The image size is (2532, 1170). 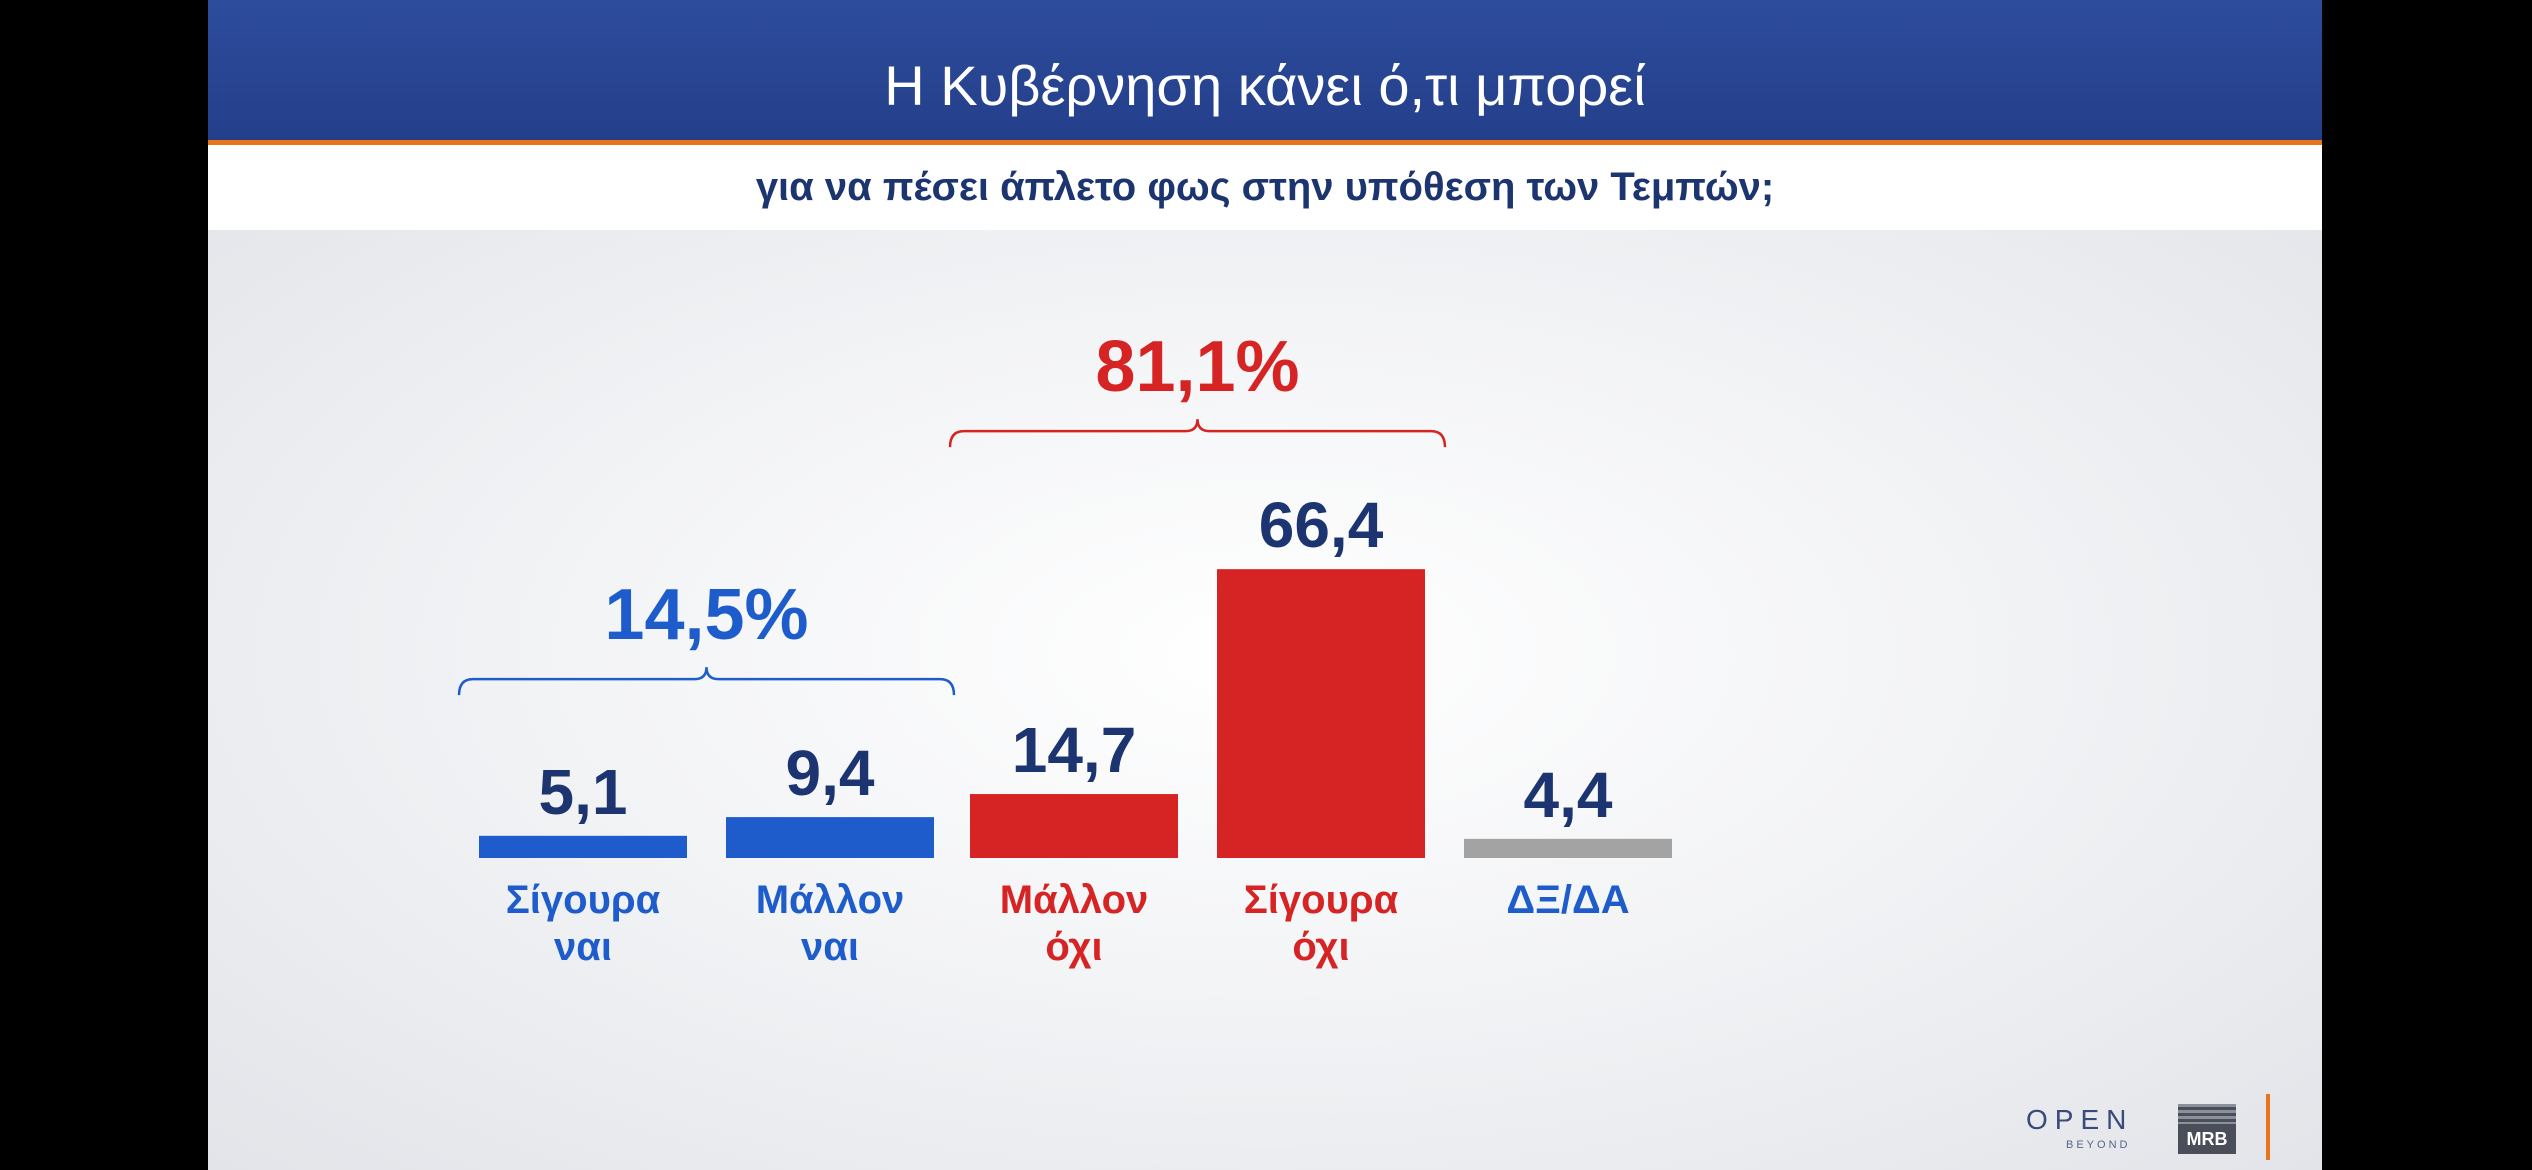 What do you see at coordinates (1197, 367) in the screenshot?
I see `group-total-label-2: 81,1%` at bounding box center [1197, 367].